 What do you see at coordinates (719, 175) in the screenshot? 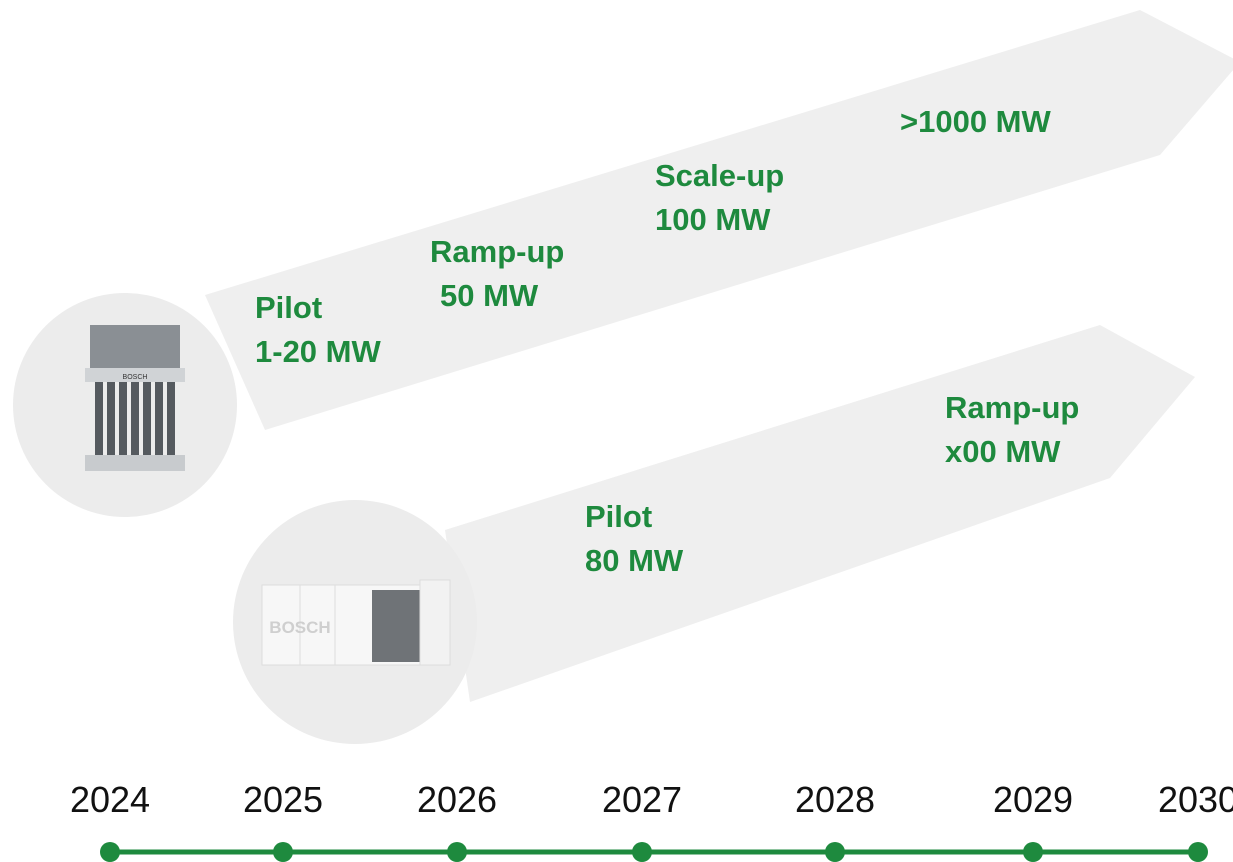
I see `stage-label: Scale-up` at bounding box center [719, 175].